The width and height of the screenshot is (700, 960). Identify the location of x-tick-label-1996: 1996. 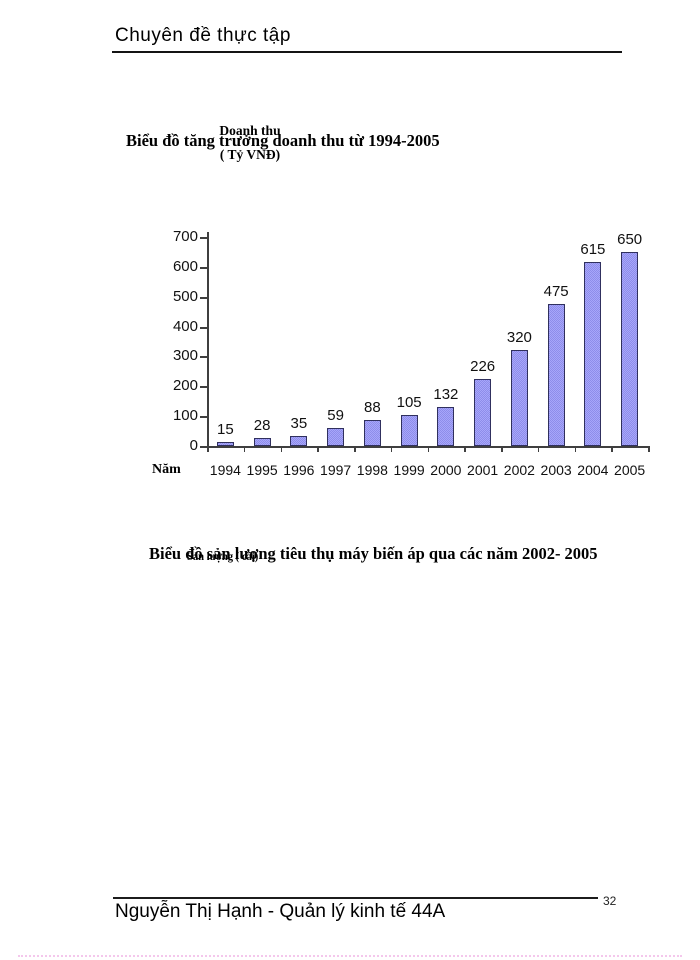
(299, 470).